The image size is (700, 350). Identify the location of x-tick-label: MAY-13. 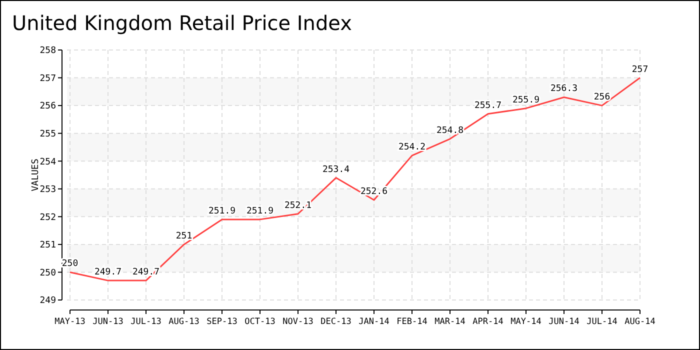
(70, 322).